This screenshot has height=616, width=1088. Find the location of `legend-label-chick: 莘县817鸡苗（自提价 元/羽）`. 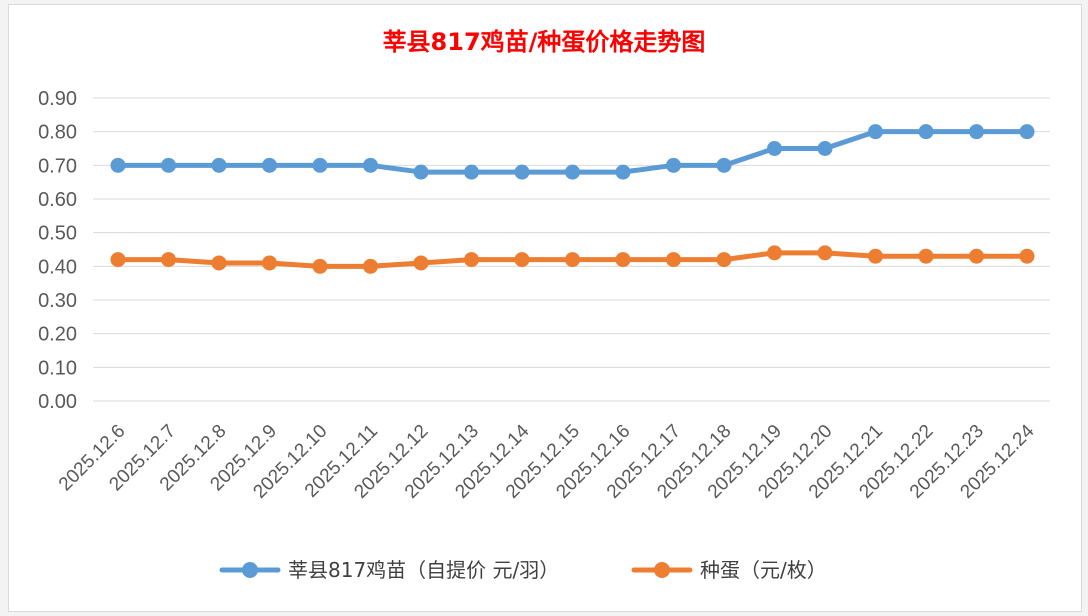

legend-label-chick: 莘县817鸡苗（自提价 元/羽） is located at coordinates (423, 570).